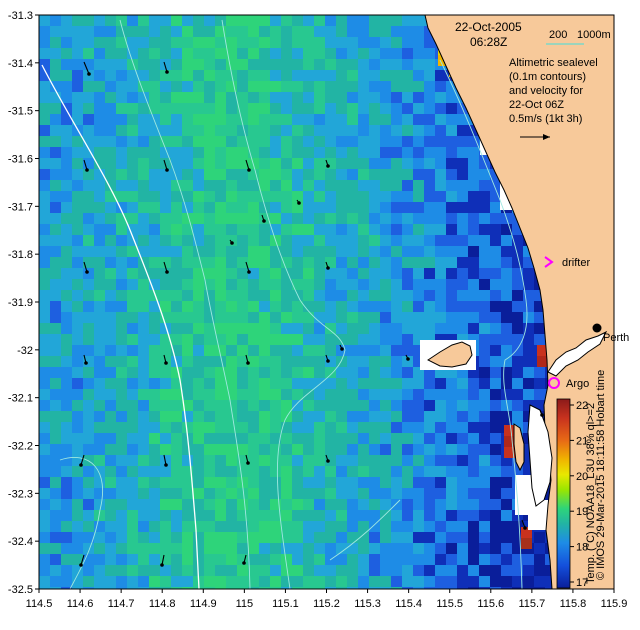 Image resolution: width=640 pixels, height=630 pixels. I want to click on y-tick-label: -32, so click(25, 351).